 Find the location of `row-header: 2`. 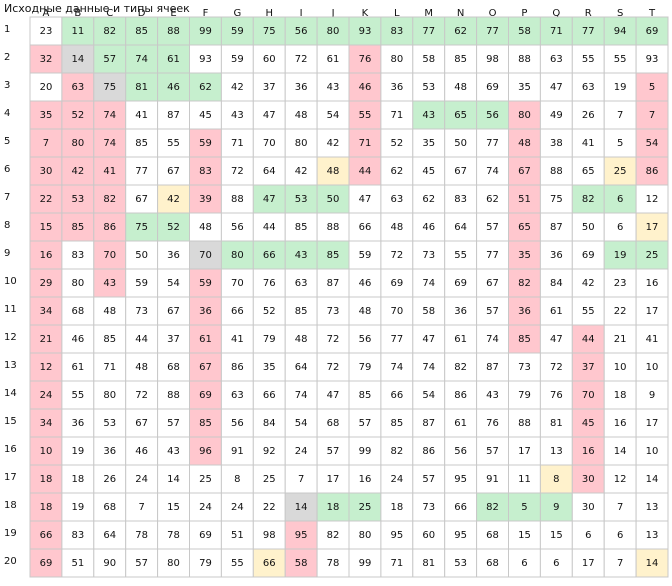

row-header: 2 is located at coordinates (7, 57).